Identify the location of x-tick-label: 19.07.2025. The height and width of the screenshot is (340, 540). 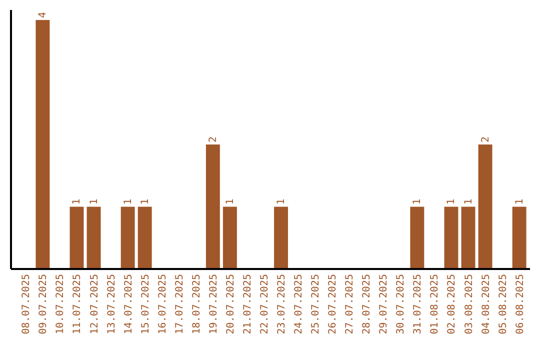
(214, 304).